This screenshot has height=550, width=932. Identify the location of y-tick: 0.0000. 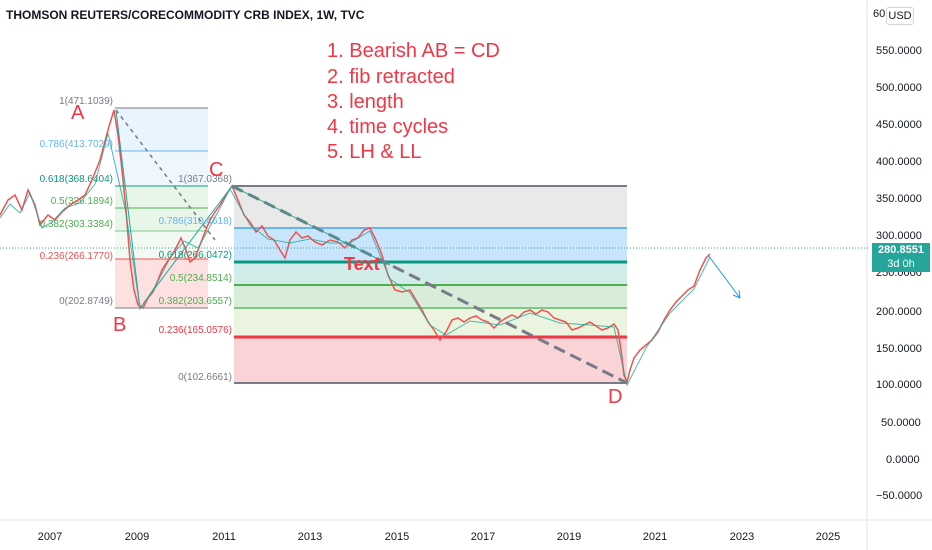
(903, 460).